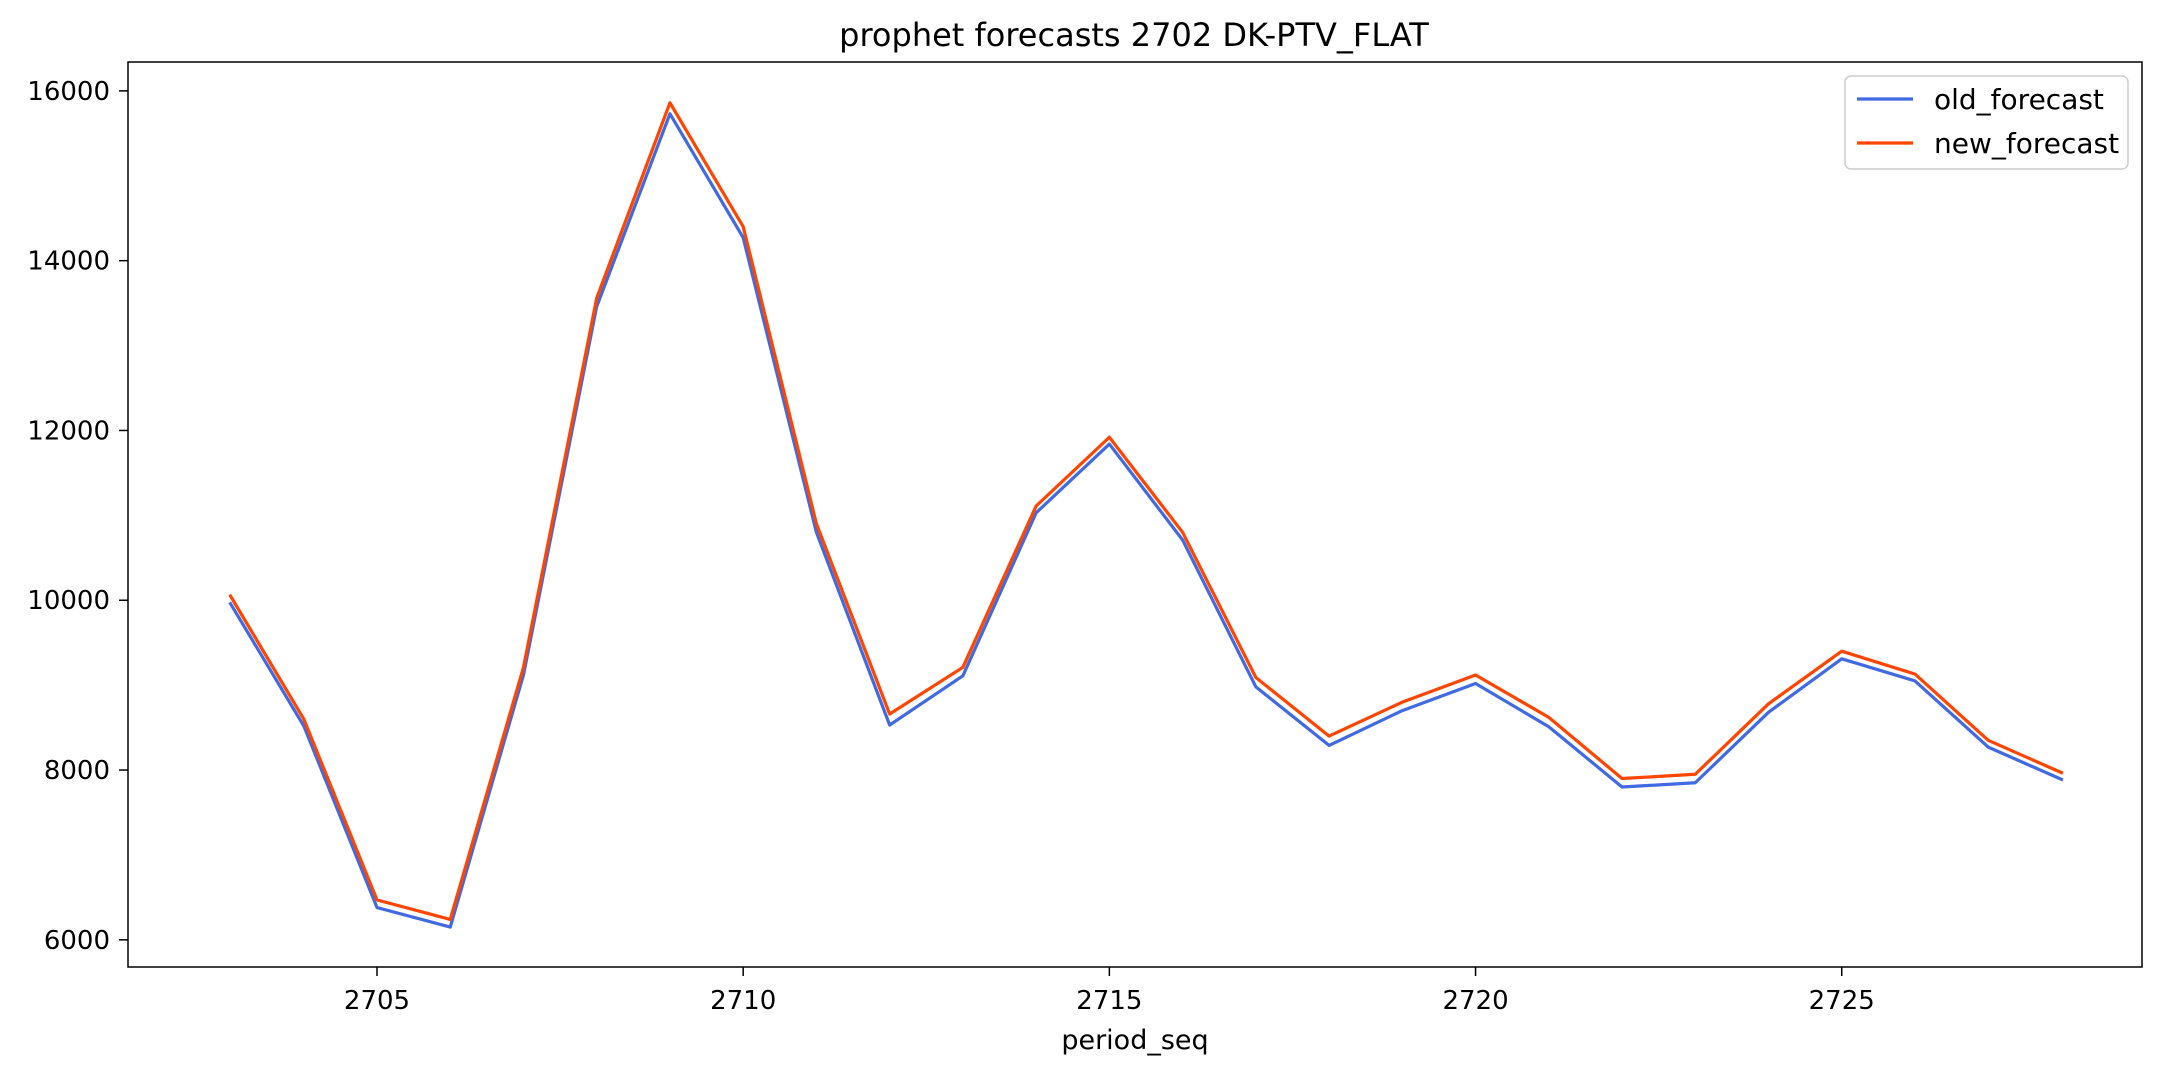 Image resolution: width=2162 pixels, height=1076 pixels. I want to click on legend-label-new-forecast: new_forecast, so click(2026, 143).